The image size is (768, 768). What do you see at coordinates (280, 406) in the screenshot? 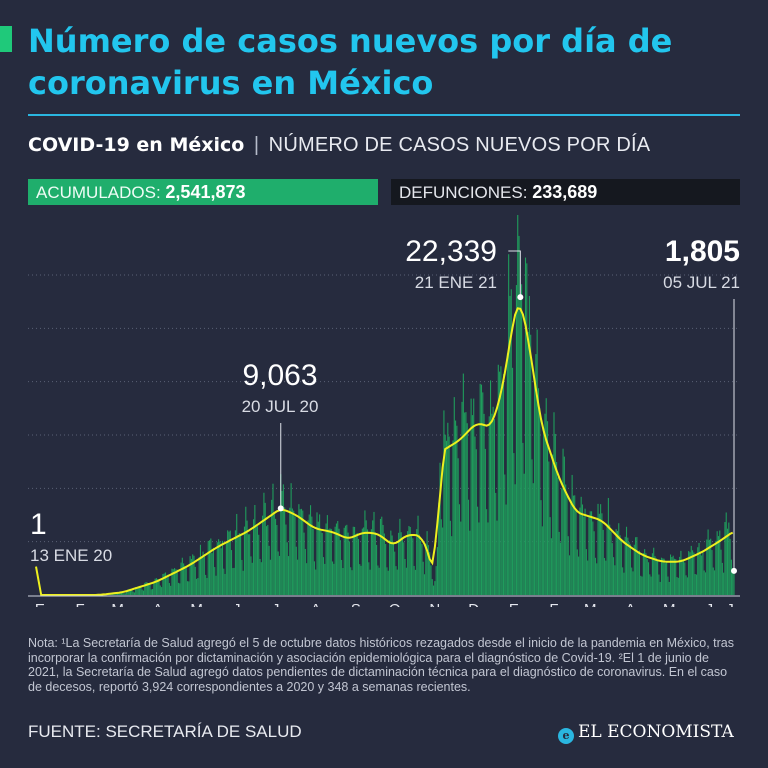
I see `annotation-date: 20 JUL 20` at bounding box center [280, 406].